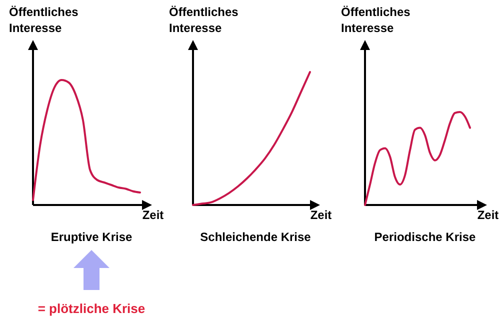  I want to click on text: = plötzliche Krise, so click(92, 308).